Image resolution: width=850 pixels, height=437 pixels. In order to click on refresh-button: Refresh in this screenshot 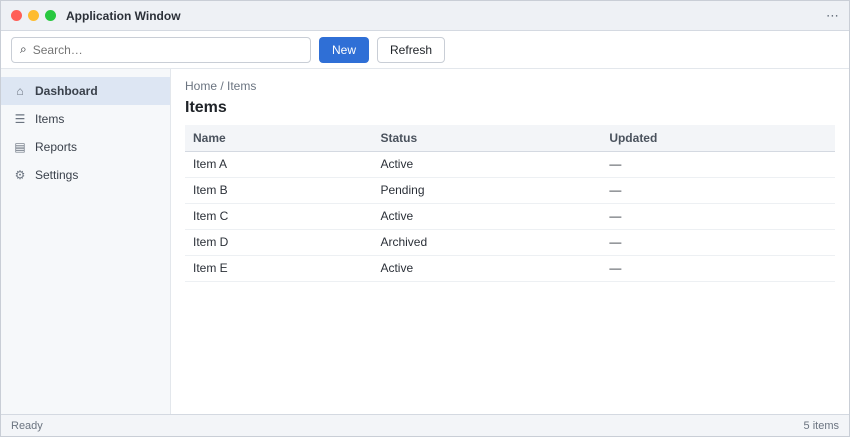, I will do `click(411, 49)`.